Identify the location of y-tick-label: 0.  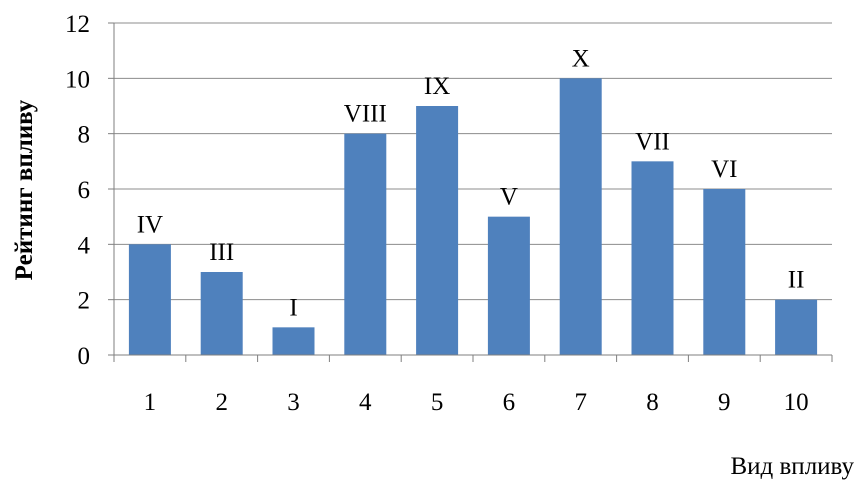
(84, 356).